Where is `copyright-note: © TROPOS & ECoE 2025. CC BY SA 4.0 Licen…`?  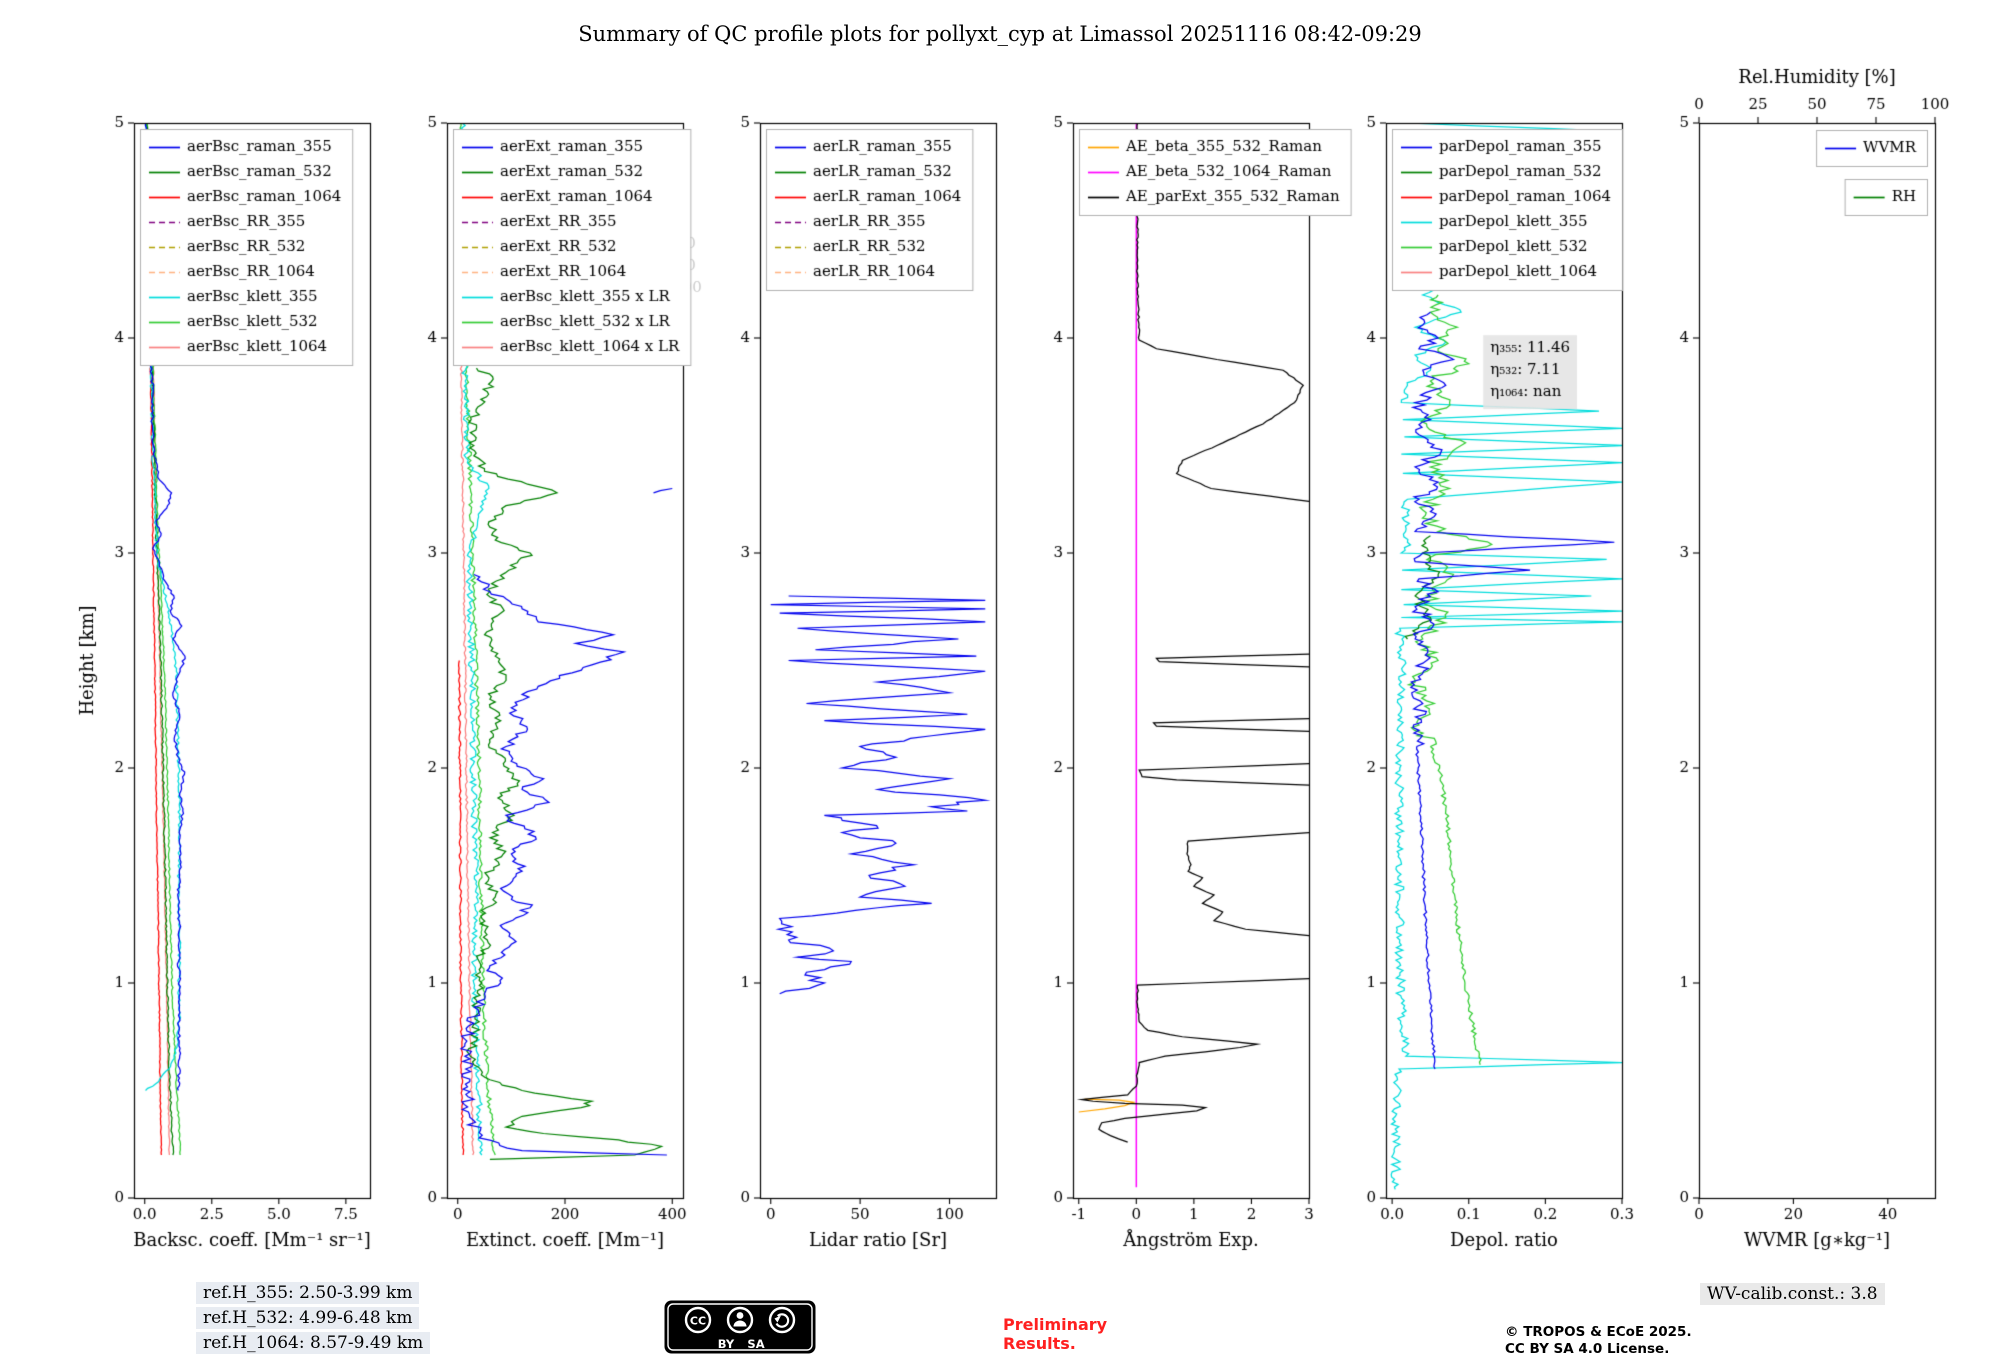 copyright-note: © TROPOS & ECoE 2025. CC BY SA 4.0 Licen… is located at coordinates (1598, 1341).